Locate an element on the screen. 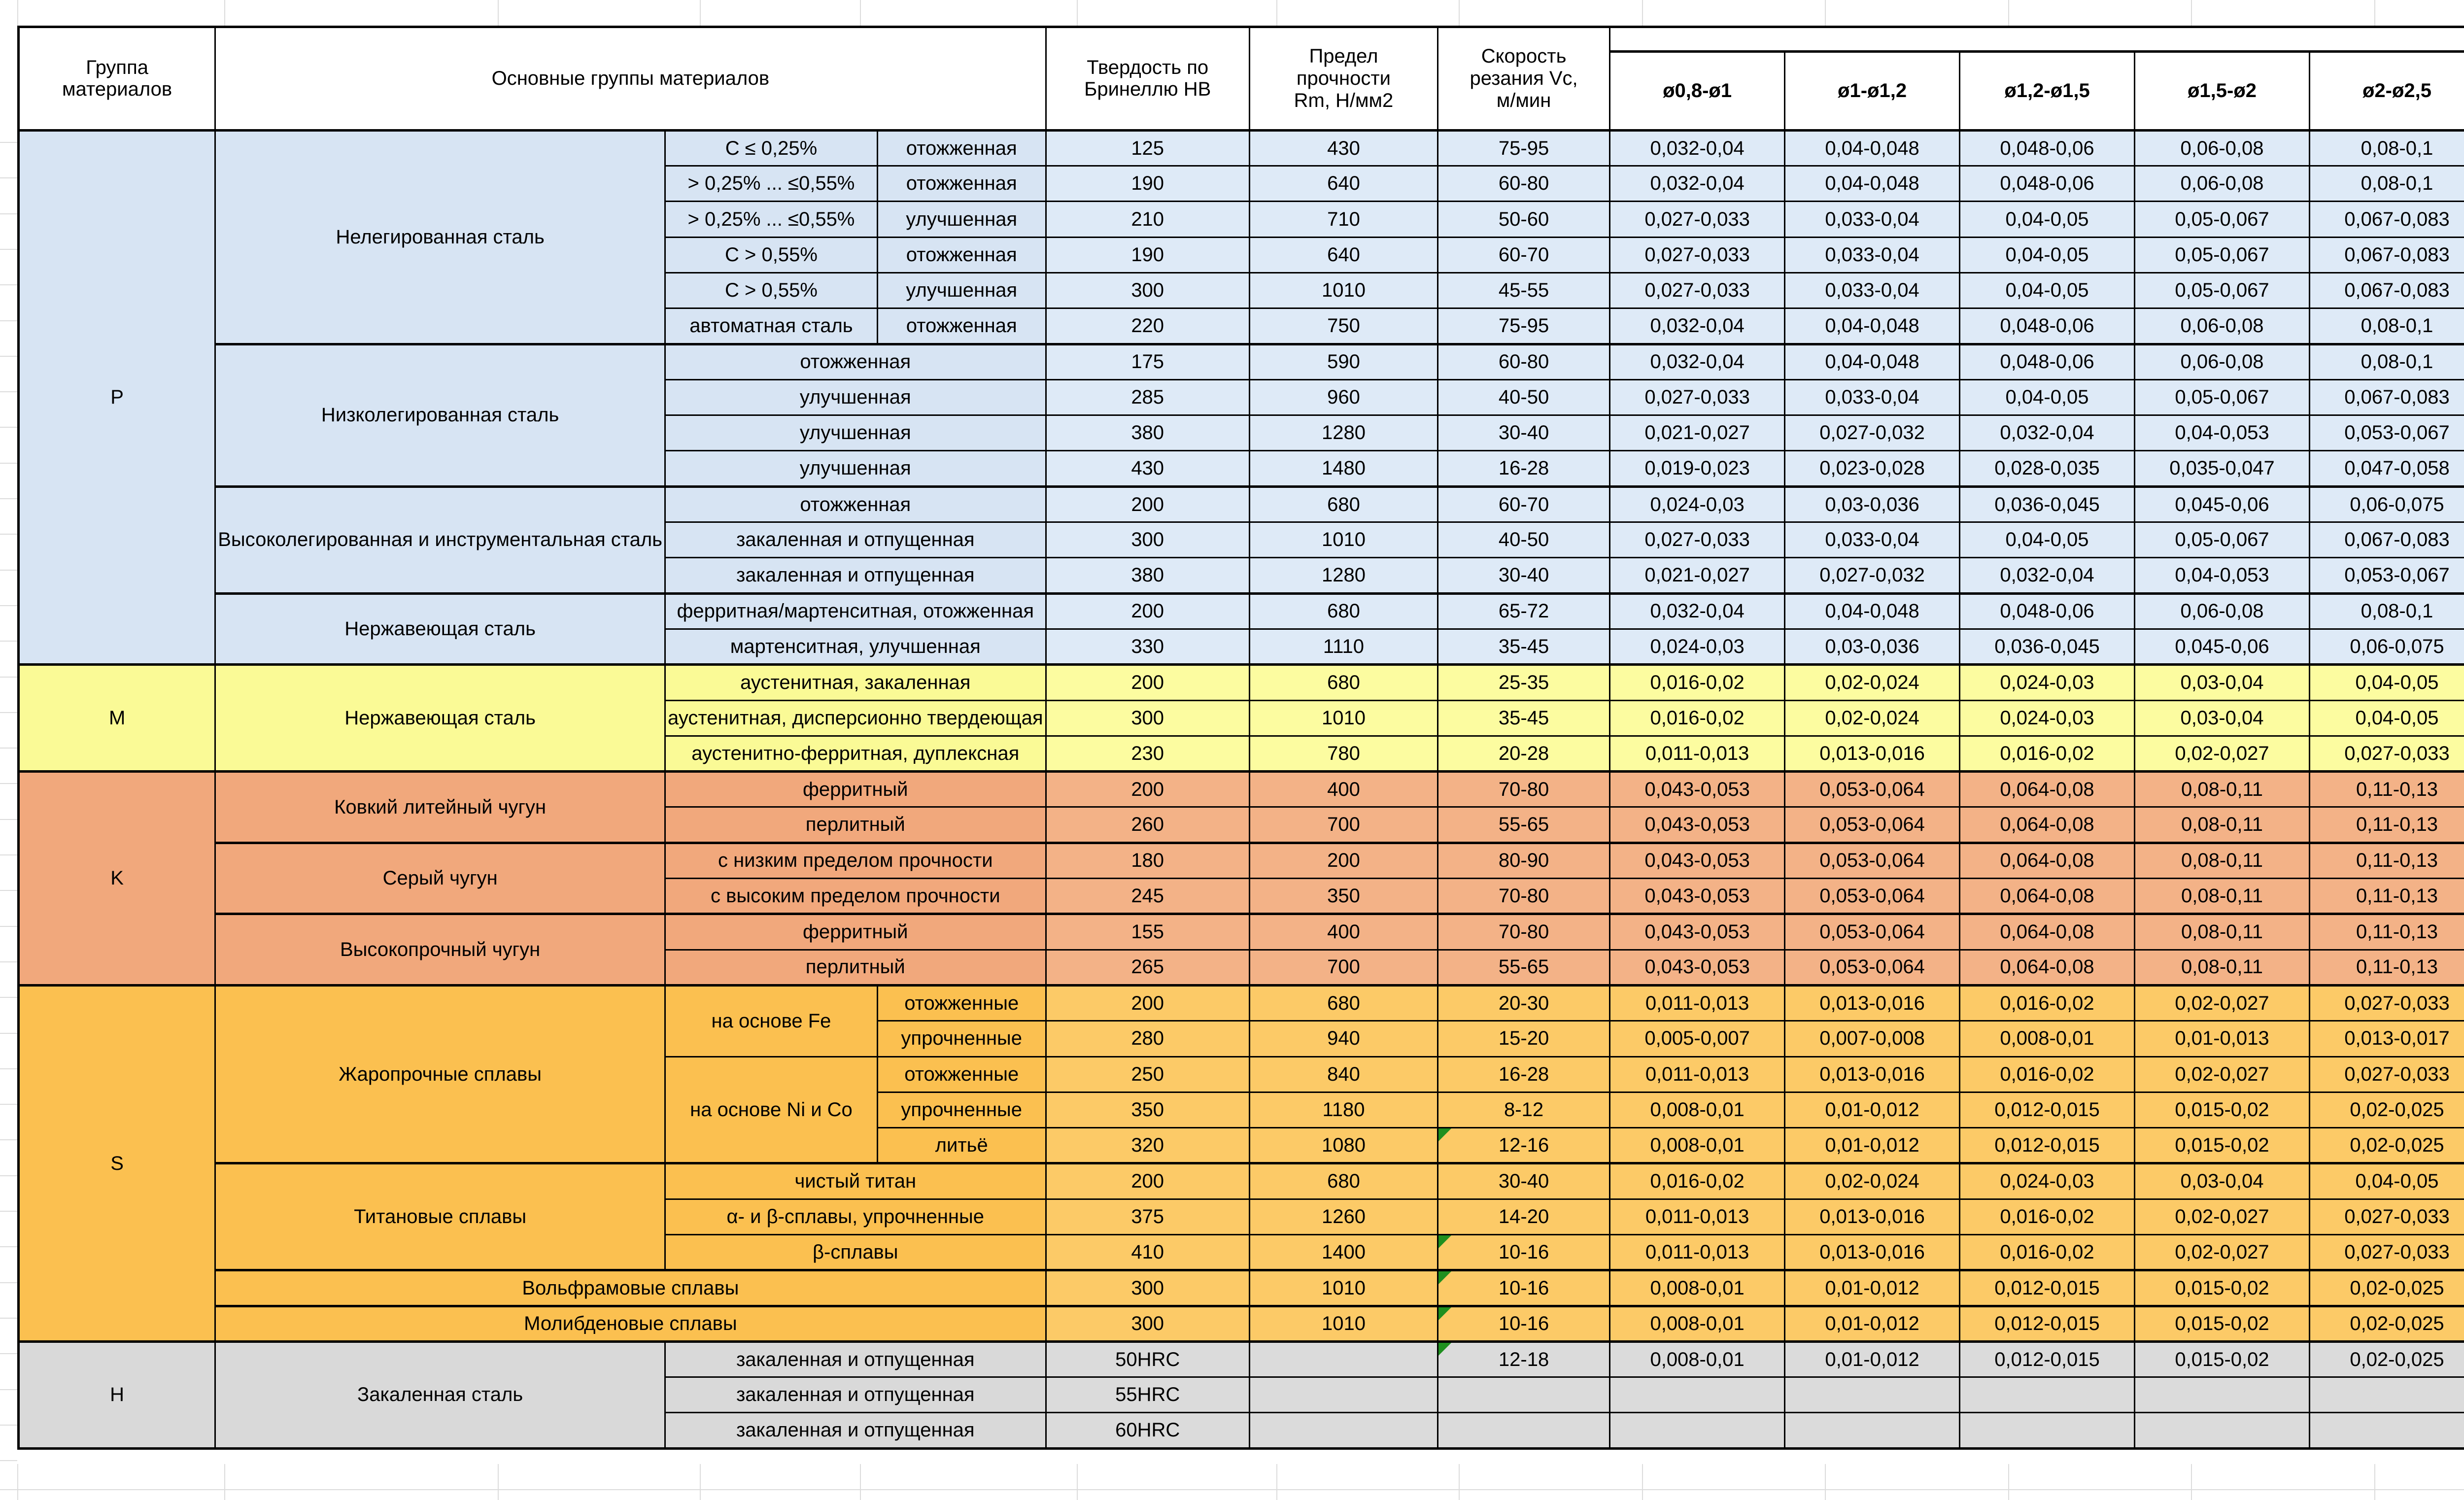  cell-strength-rm: 200 is located at coordinates (1343, 860).